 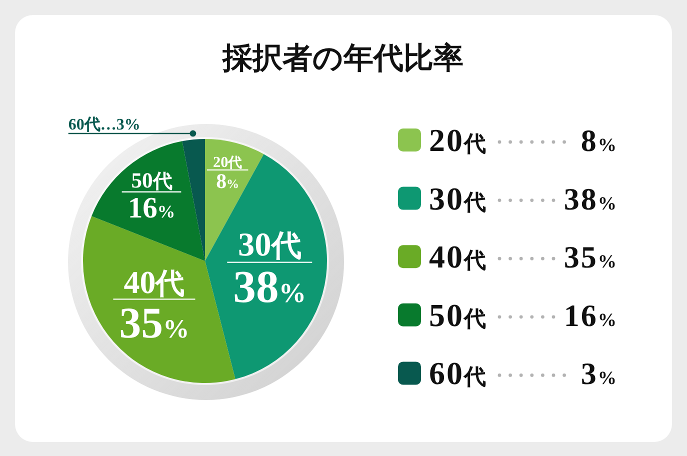 I want to click on annotation: 60代…3%, so click(x=104, y=125).